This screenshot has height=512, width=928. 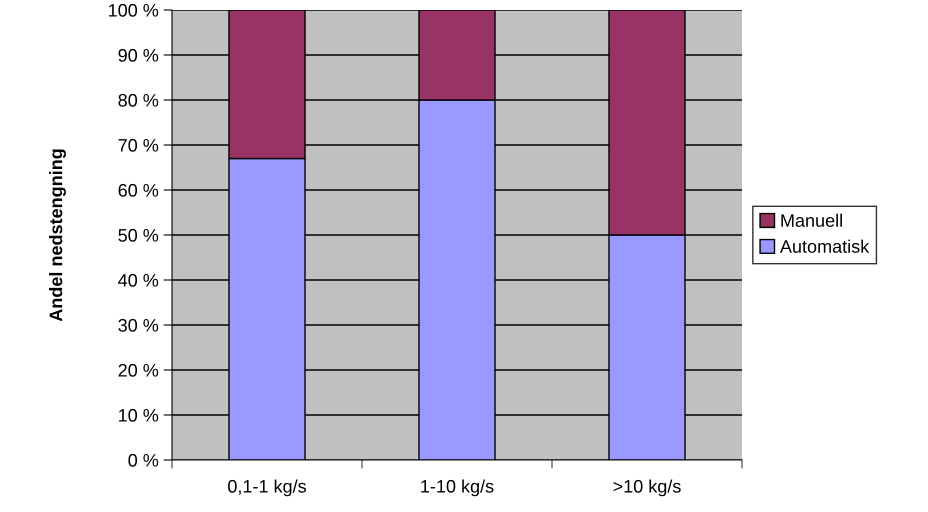 What do you see at coordinates (811, 220) in the screenshot?
I see `legend-label: Manuell` at bounding box center [811, 220].